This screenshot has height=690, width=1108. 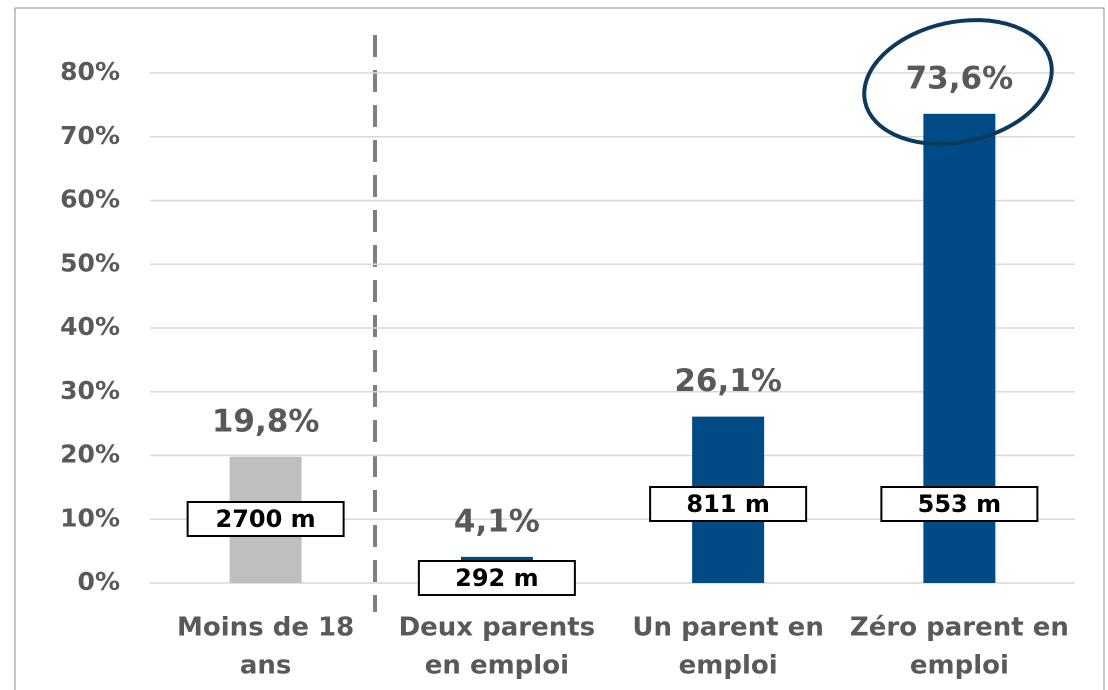 I want to click on x-tick-label: ans, so click(x=266, y=666).